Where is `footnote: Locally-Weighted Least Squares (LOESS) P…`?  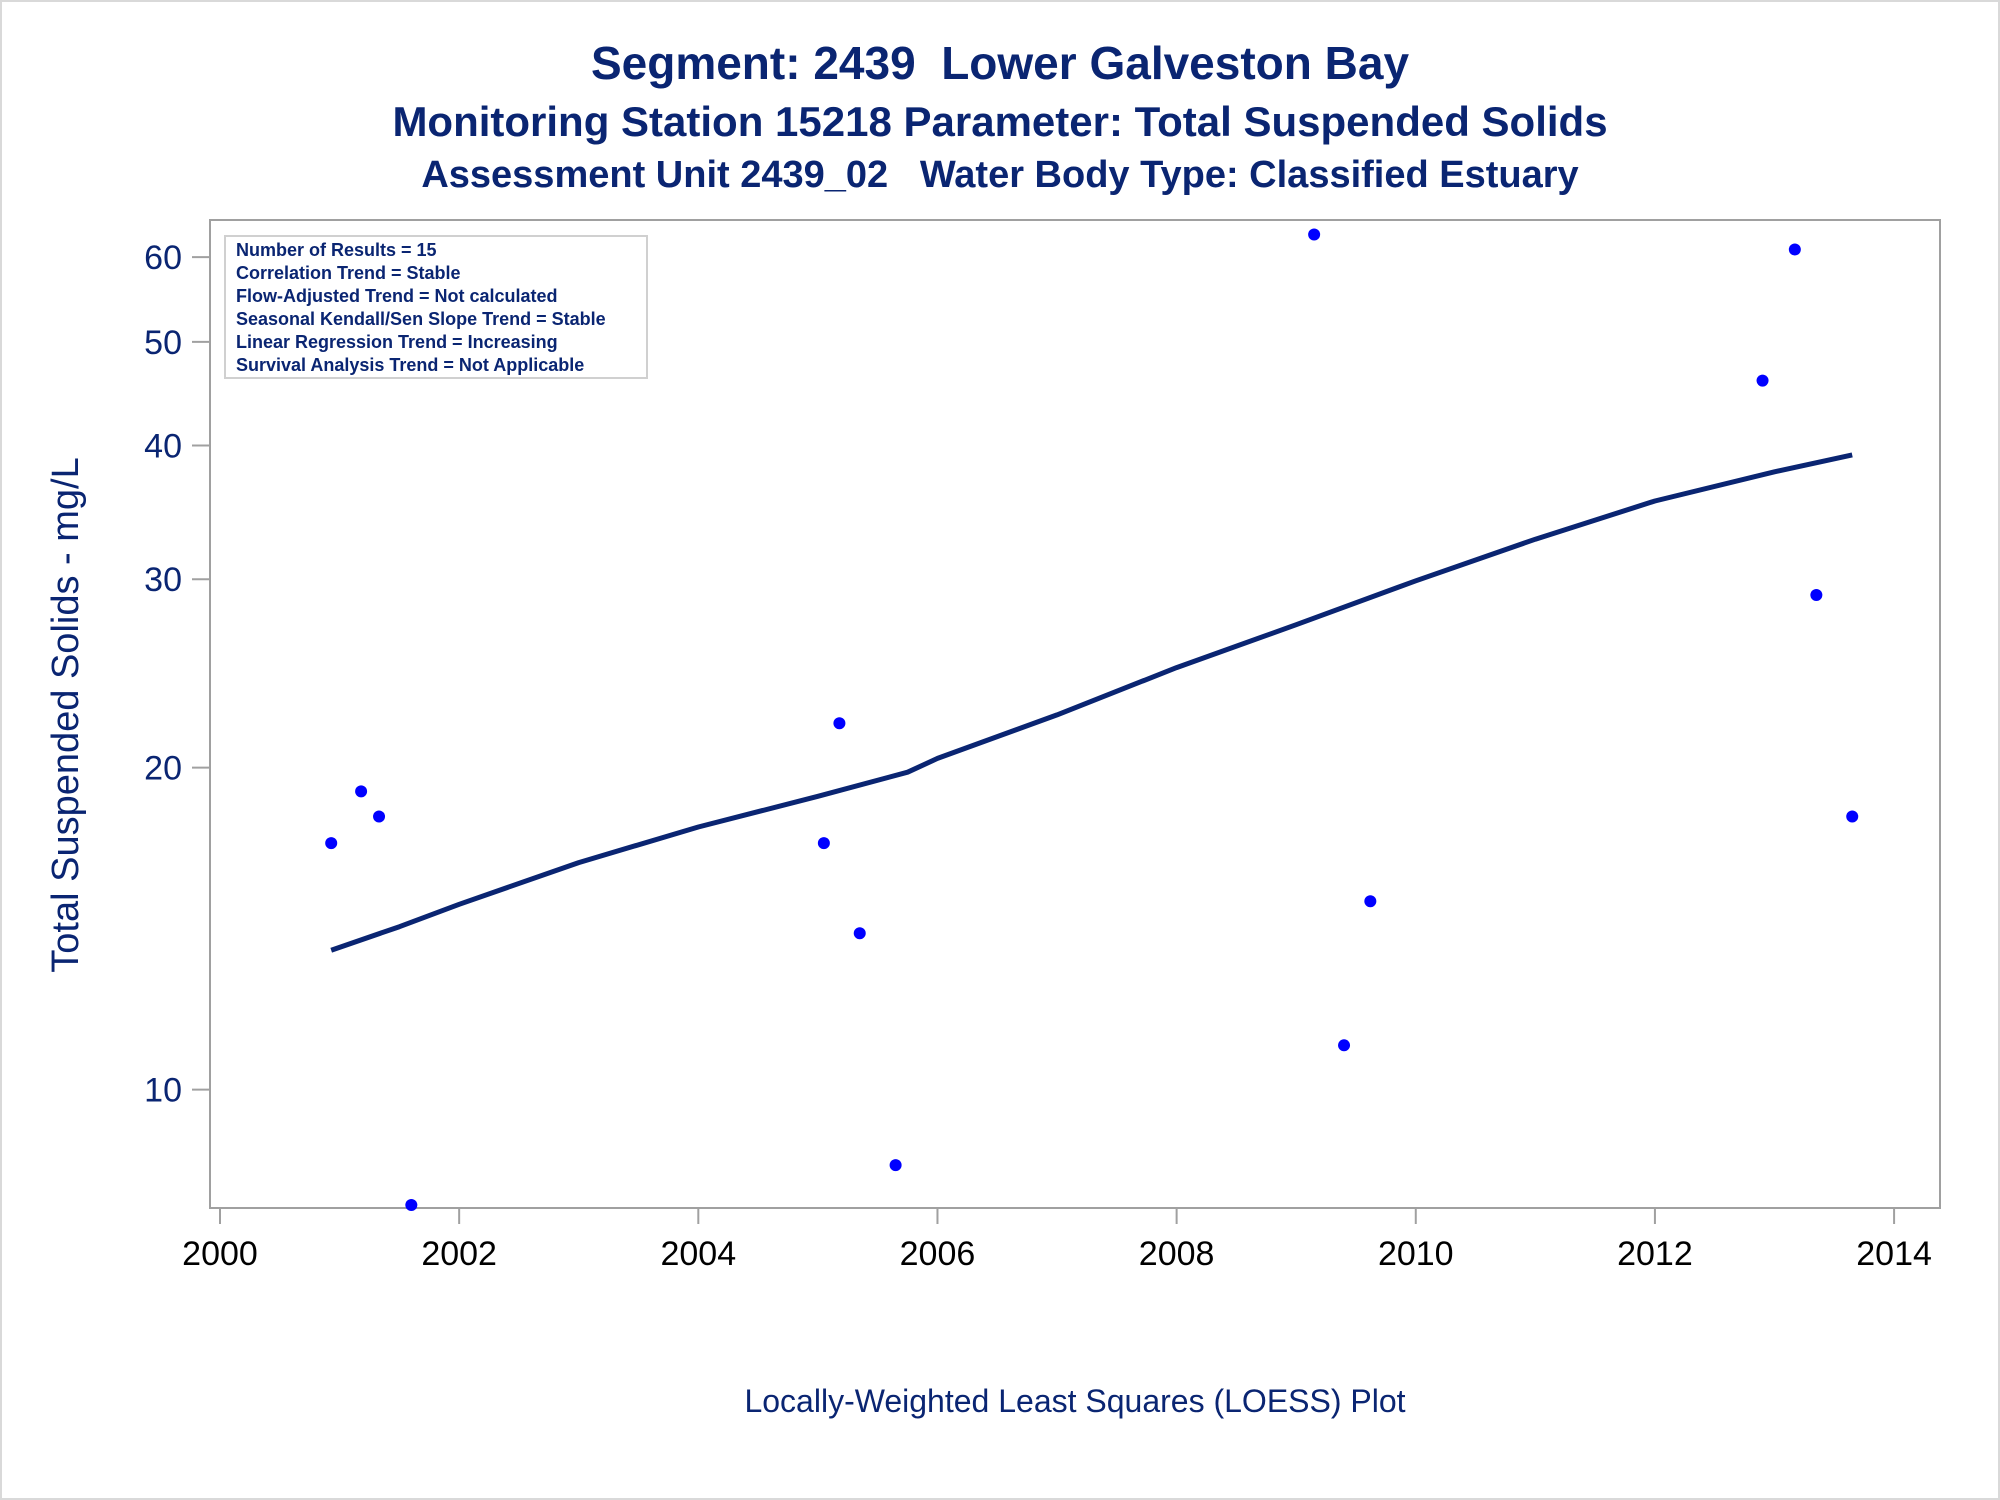 footnote: Locally-Weighted Least Squares (LOESS) P… is located at coordinates (1074, 1401).